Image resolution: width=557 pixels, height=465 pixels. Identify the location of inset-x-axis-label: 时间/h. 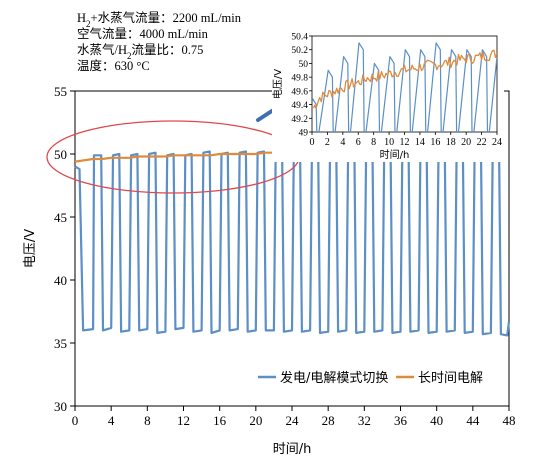
(395, 154).